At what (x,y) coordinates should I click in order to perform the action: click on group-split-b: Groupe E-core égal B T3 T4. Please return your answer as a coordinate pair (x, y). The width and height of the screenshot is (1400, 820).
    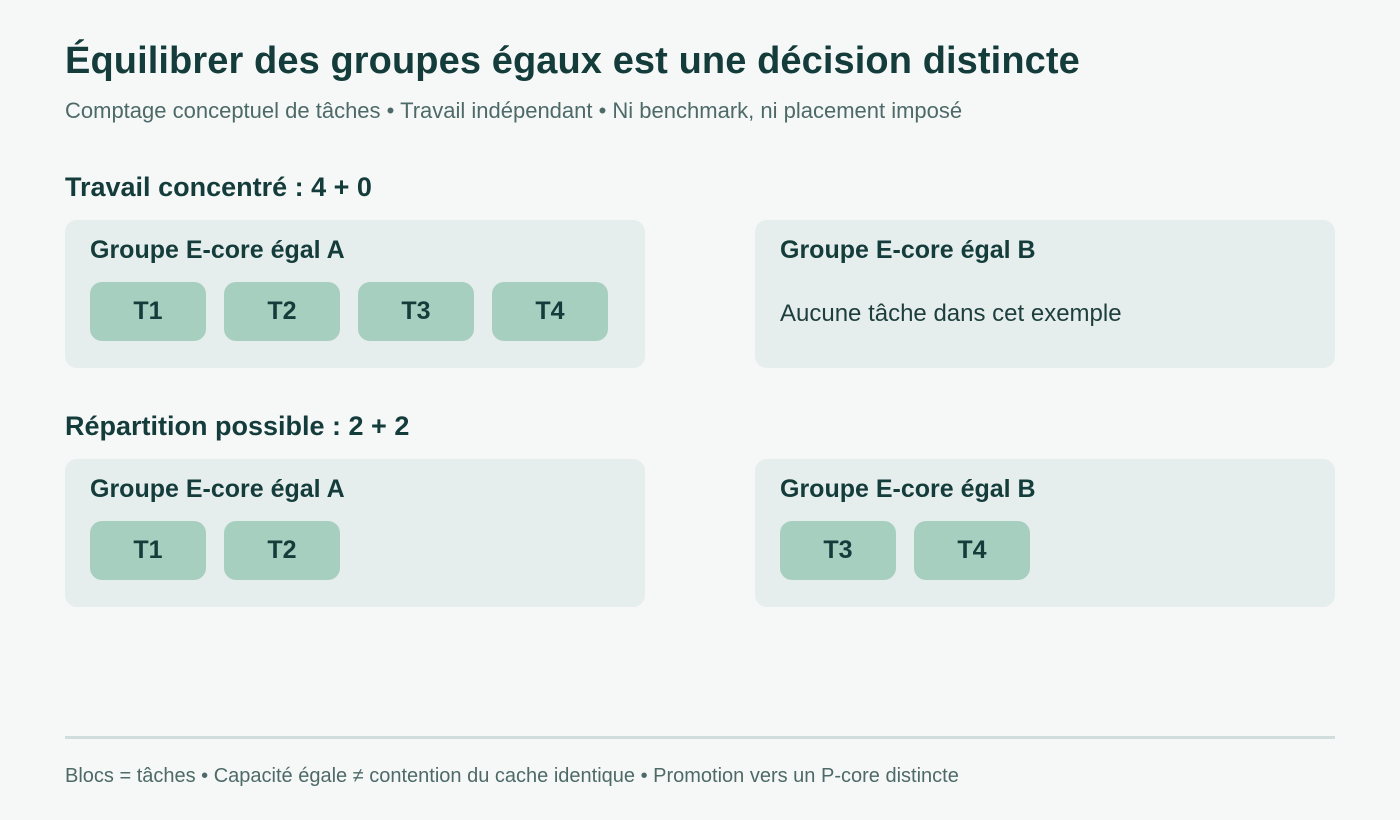
    Looking at the image, I should click on (1045, 533).